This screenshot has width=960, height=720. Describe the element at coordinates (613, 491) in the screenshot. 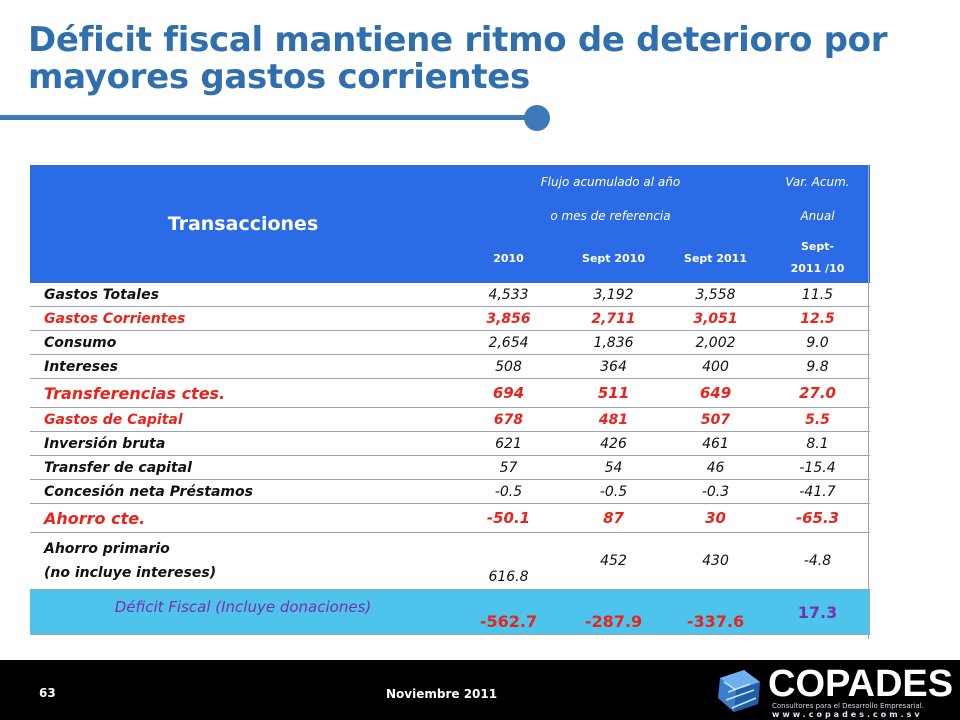

I see `cell-sept-2010: -0.5` at that location.